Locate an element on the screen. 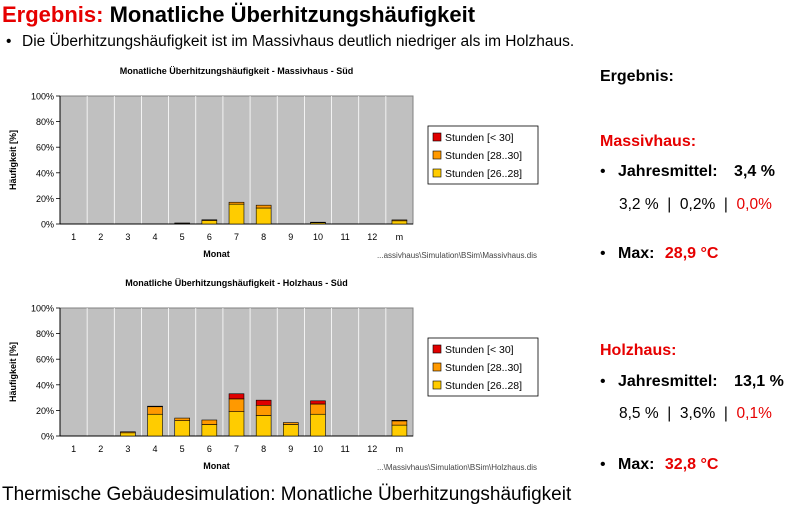 This screenshot has width=800, height=512. x-tick-label: 3 is located at coordinates (127, 237).